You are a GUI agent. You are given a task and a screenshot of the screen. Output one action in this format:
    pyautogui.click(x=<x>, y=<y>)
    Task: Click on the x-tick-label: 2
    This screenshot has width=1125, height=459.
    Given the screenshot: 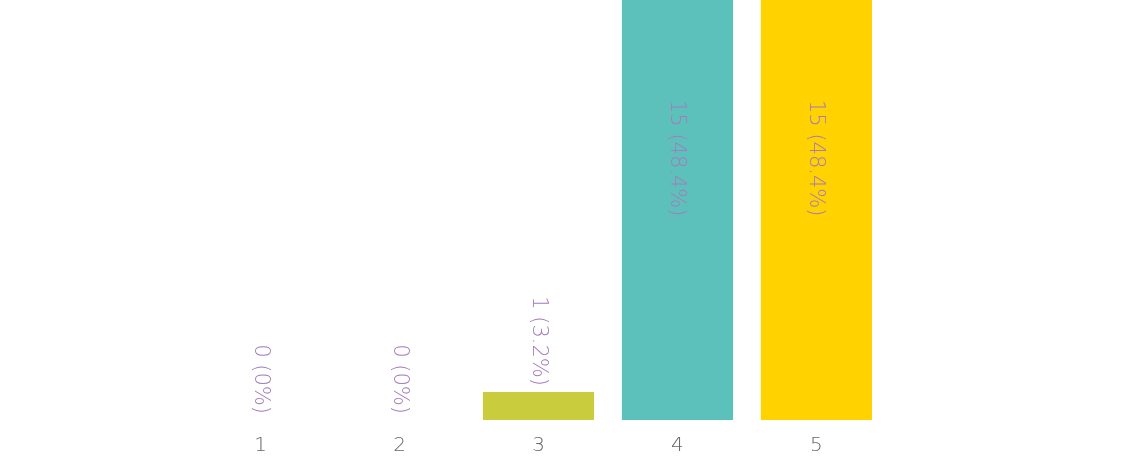 What is the action you would take?
    pyautogui.click(x=399, y=443)
    